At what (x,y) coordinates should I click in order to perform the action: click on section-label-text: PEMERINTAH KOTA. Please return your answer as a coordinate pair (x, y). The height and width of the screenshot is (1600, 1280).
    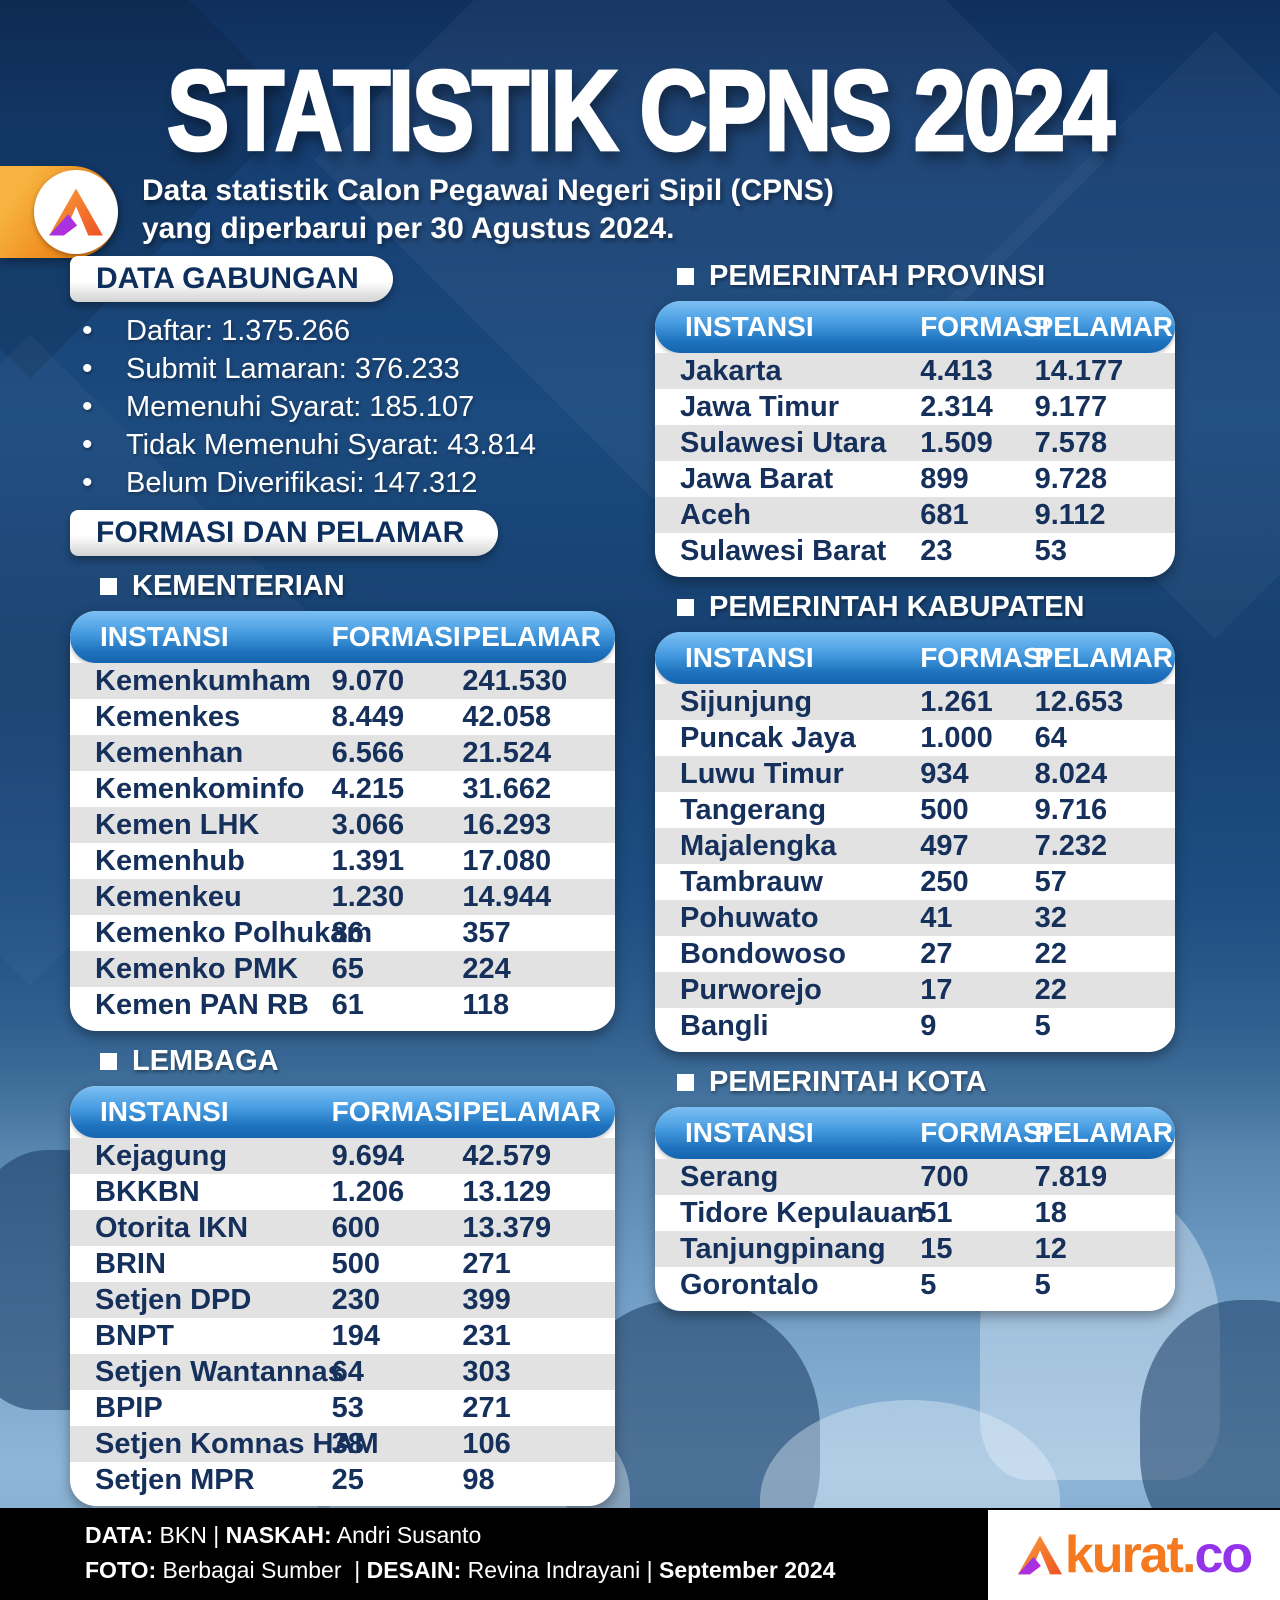
    Looking at the image, I should click on (848, 1082).